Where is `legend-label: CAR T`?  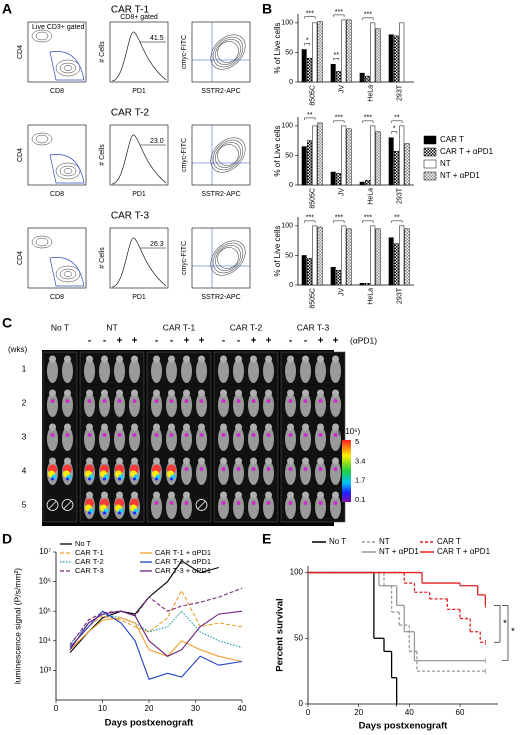
legend-label: CAR T is located at coordinates (449, 541).